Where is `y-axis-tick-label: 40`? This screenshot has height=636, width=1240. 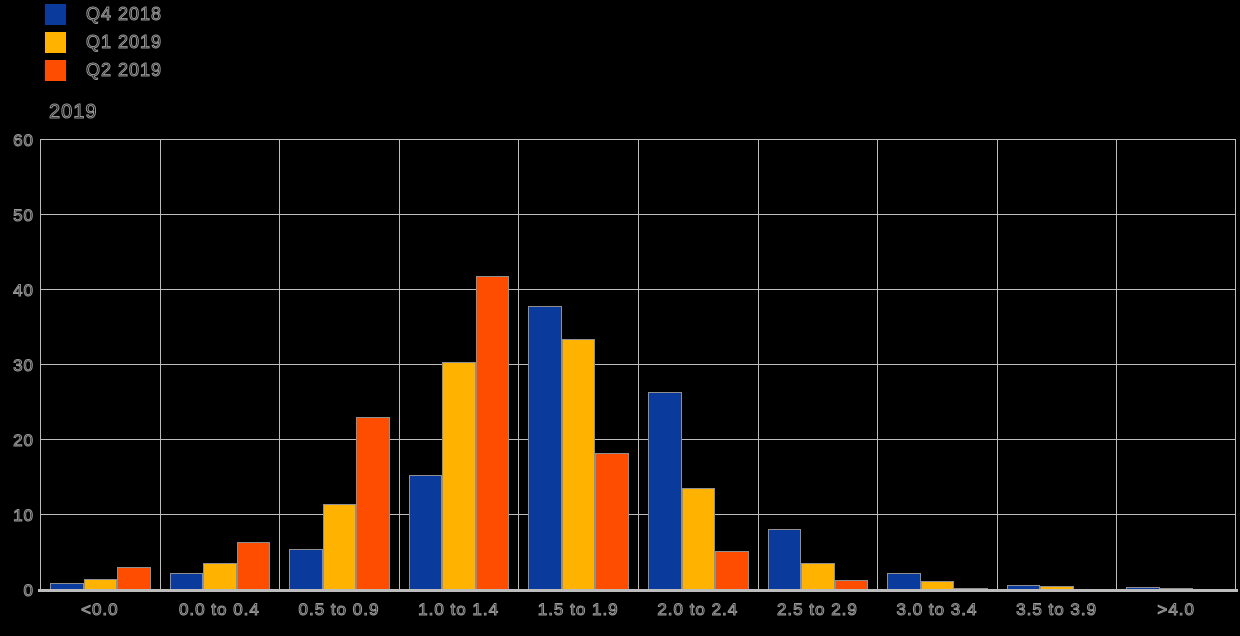
y-axis-tick-label: 40 is located at coordinates (23, 291).